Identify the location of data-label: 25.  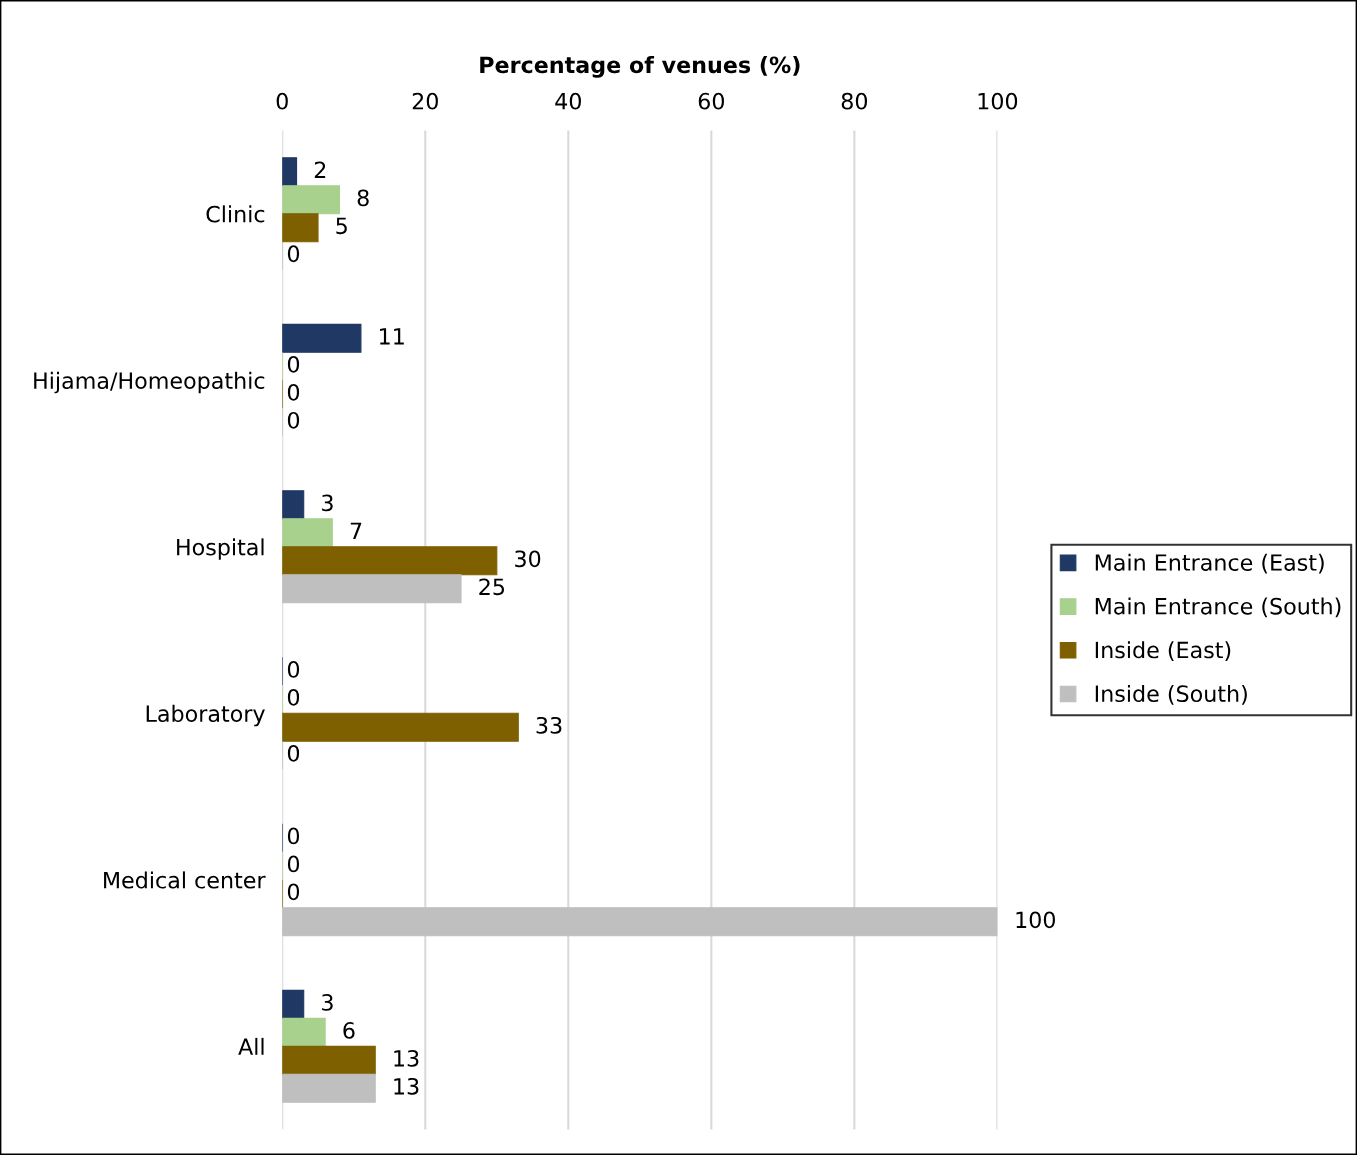
(492, 587).